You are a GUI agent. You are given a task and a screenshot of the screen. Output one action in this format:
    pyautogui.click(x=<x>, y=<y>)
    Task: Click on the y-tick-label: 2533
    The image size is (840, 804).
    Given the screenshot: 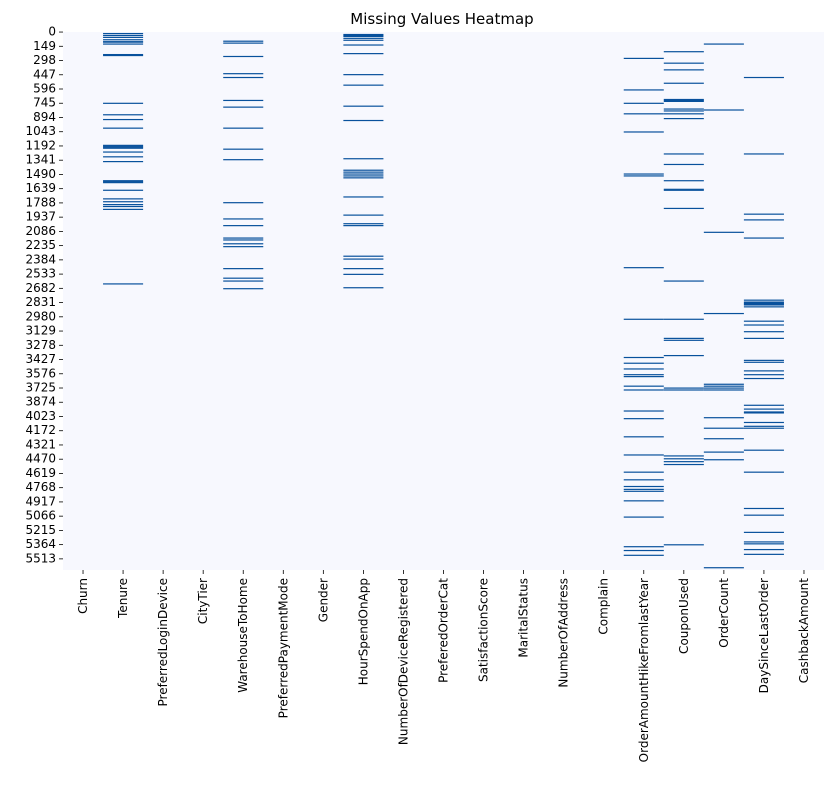 What is the action you would take?
    pyautogui.click(x=40, y=274)
    